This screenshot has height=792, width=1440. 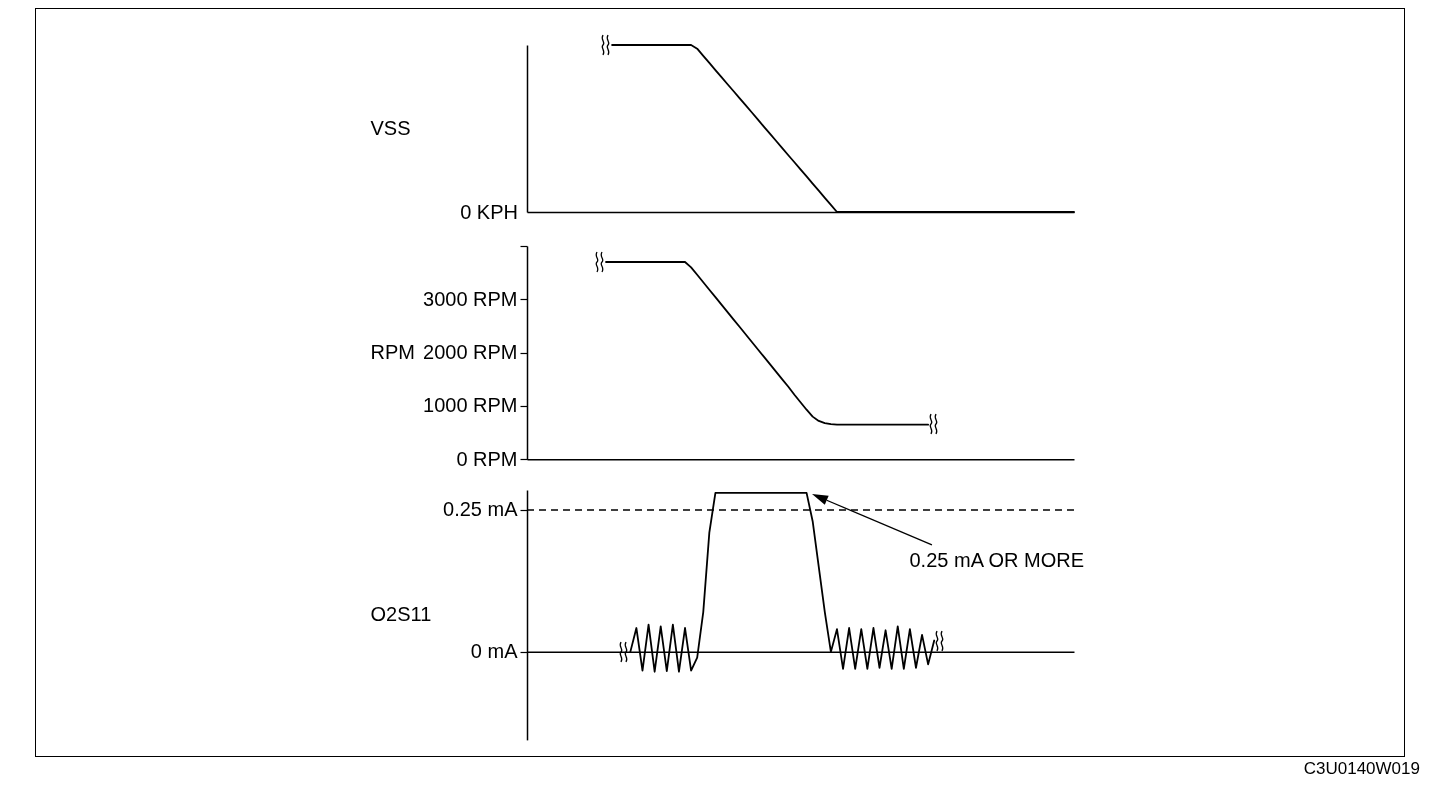 What do you see at coordinates (494, 651) in the screenshot?
I see `y-tick-label: 0 mA` at bounding box center [494, 651].